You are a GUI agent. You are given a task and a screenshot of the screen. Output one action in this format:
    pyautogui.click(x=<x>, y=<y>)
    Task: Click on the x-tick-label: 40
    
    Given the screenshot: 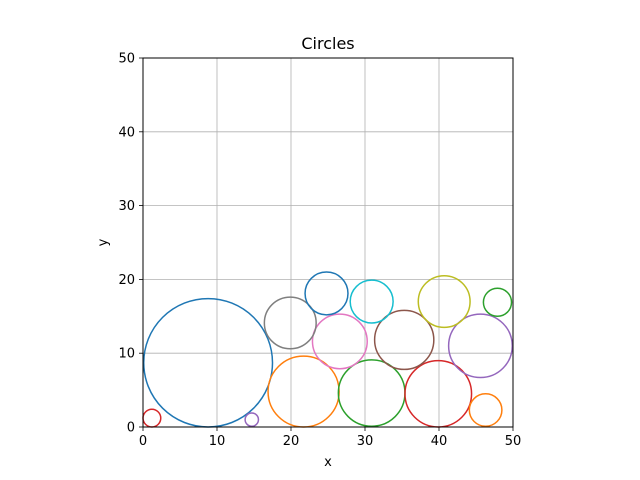 What is the action you would take?
    pyautogui.click(x=439, y=441)
    